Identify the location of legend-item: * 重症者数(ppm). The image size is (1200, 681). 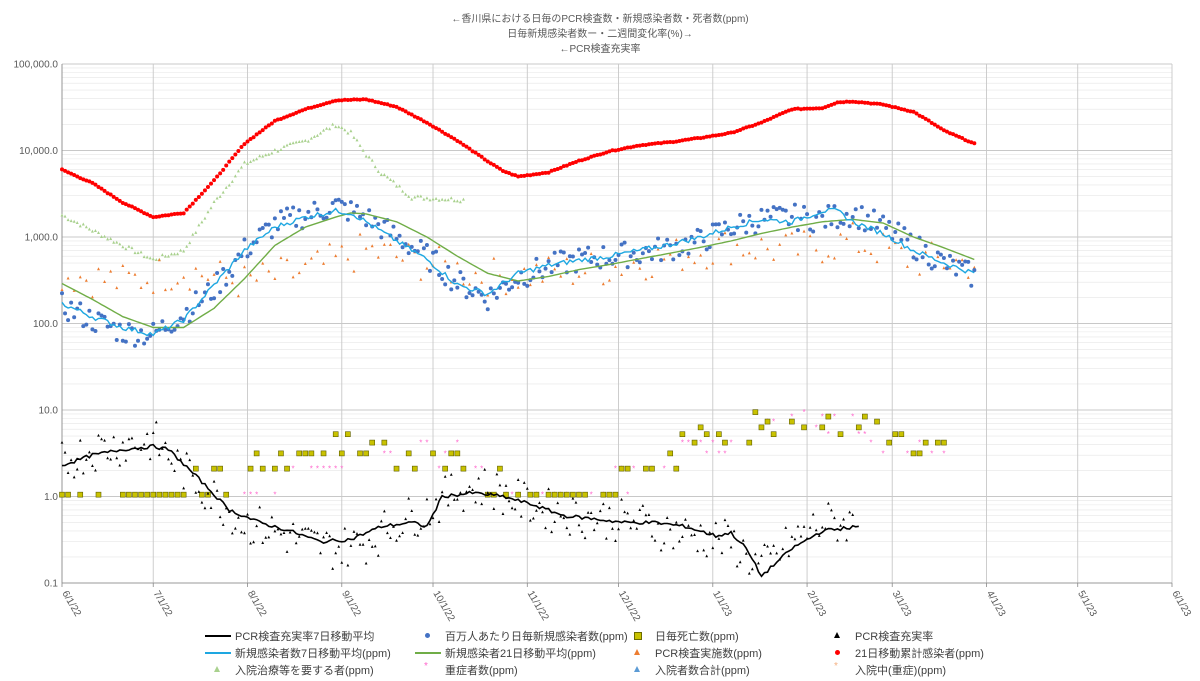
(515, 669).